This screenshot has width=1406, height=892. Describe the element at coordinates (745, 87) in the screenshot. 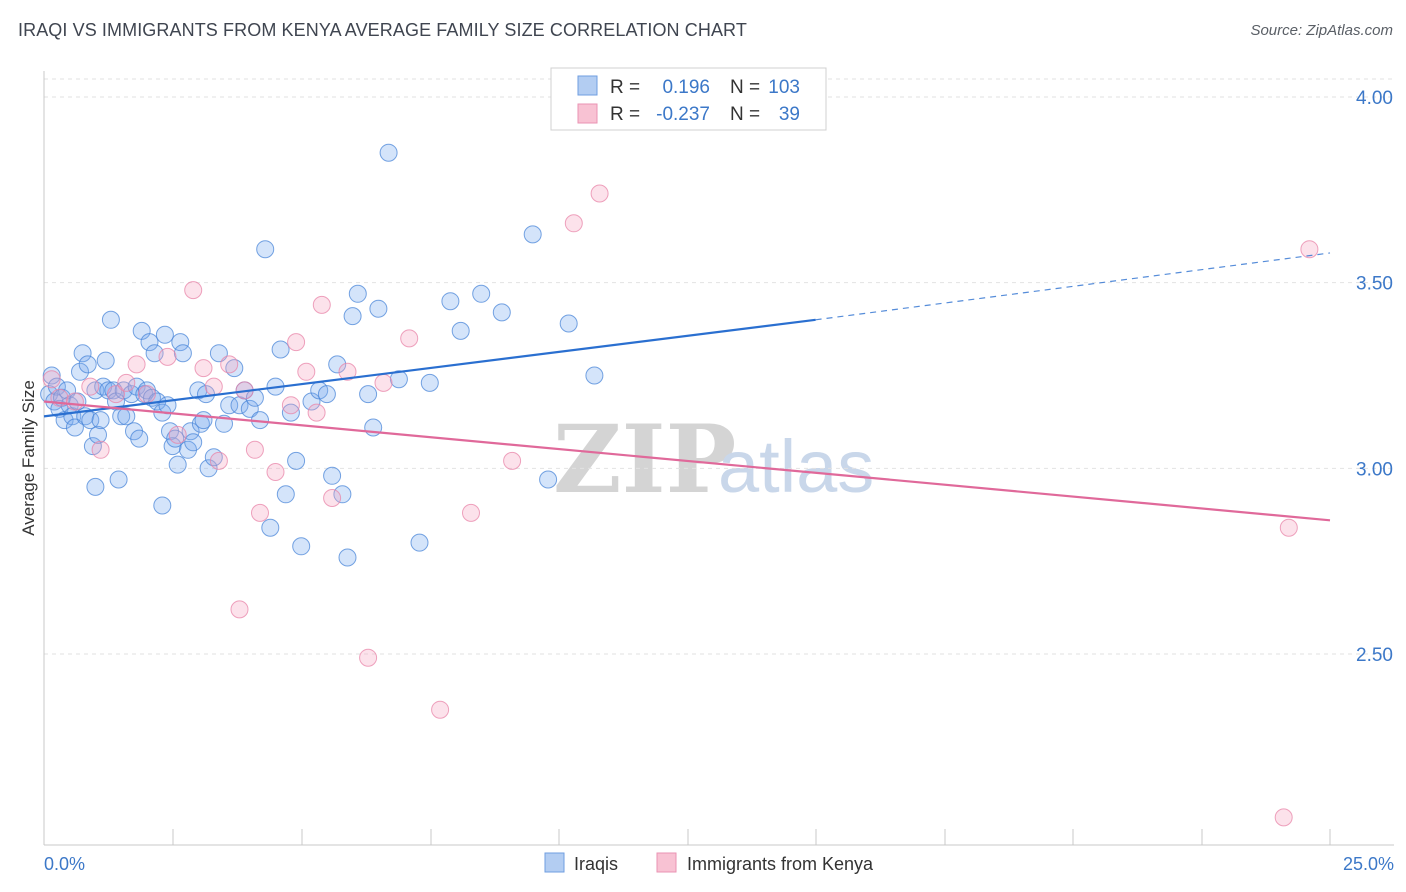

I see `legend-n-label-1: N =` at that location.